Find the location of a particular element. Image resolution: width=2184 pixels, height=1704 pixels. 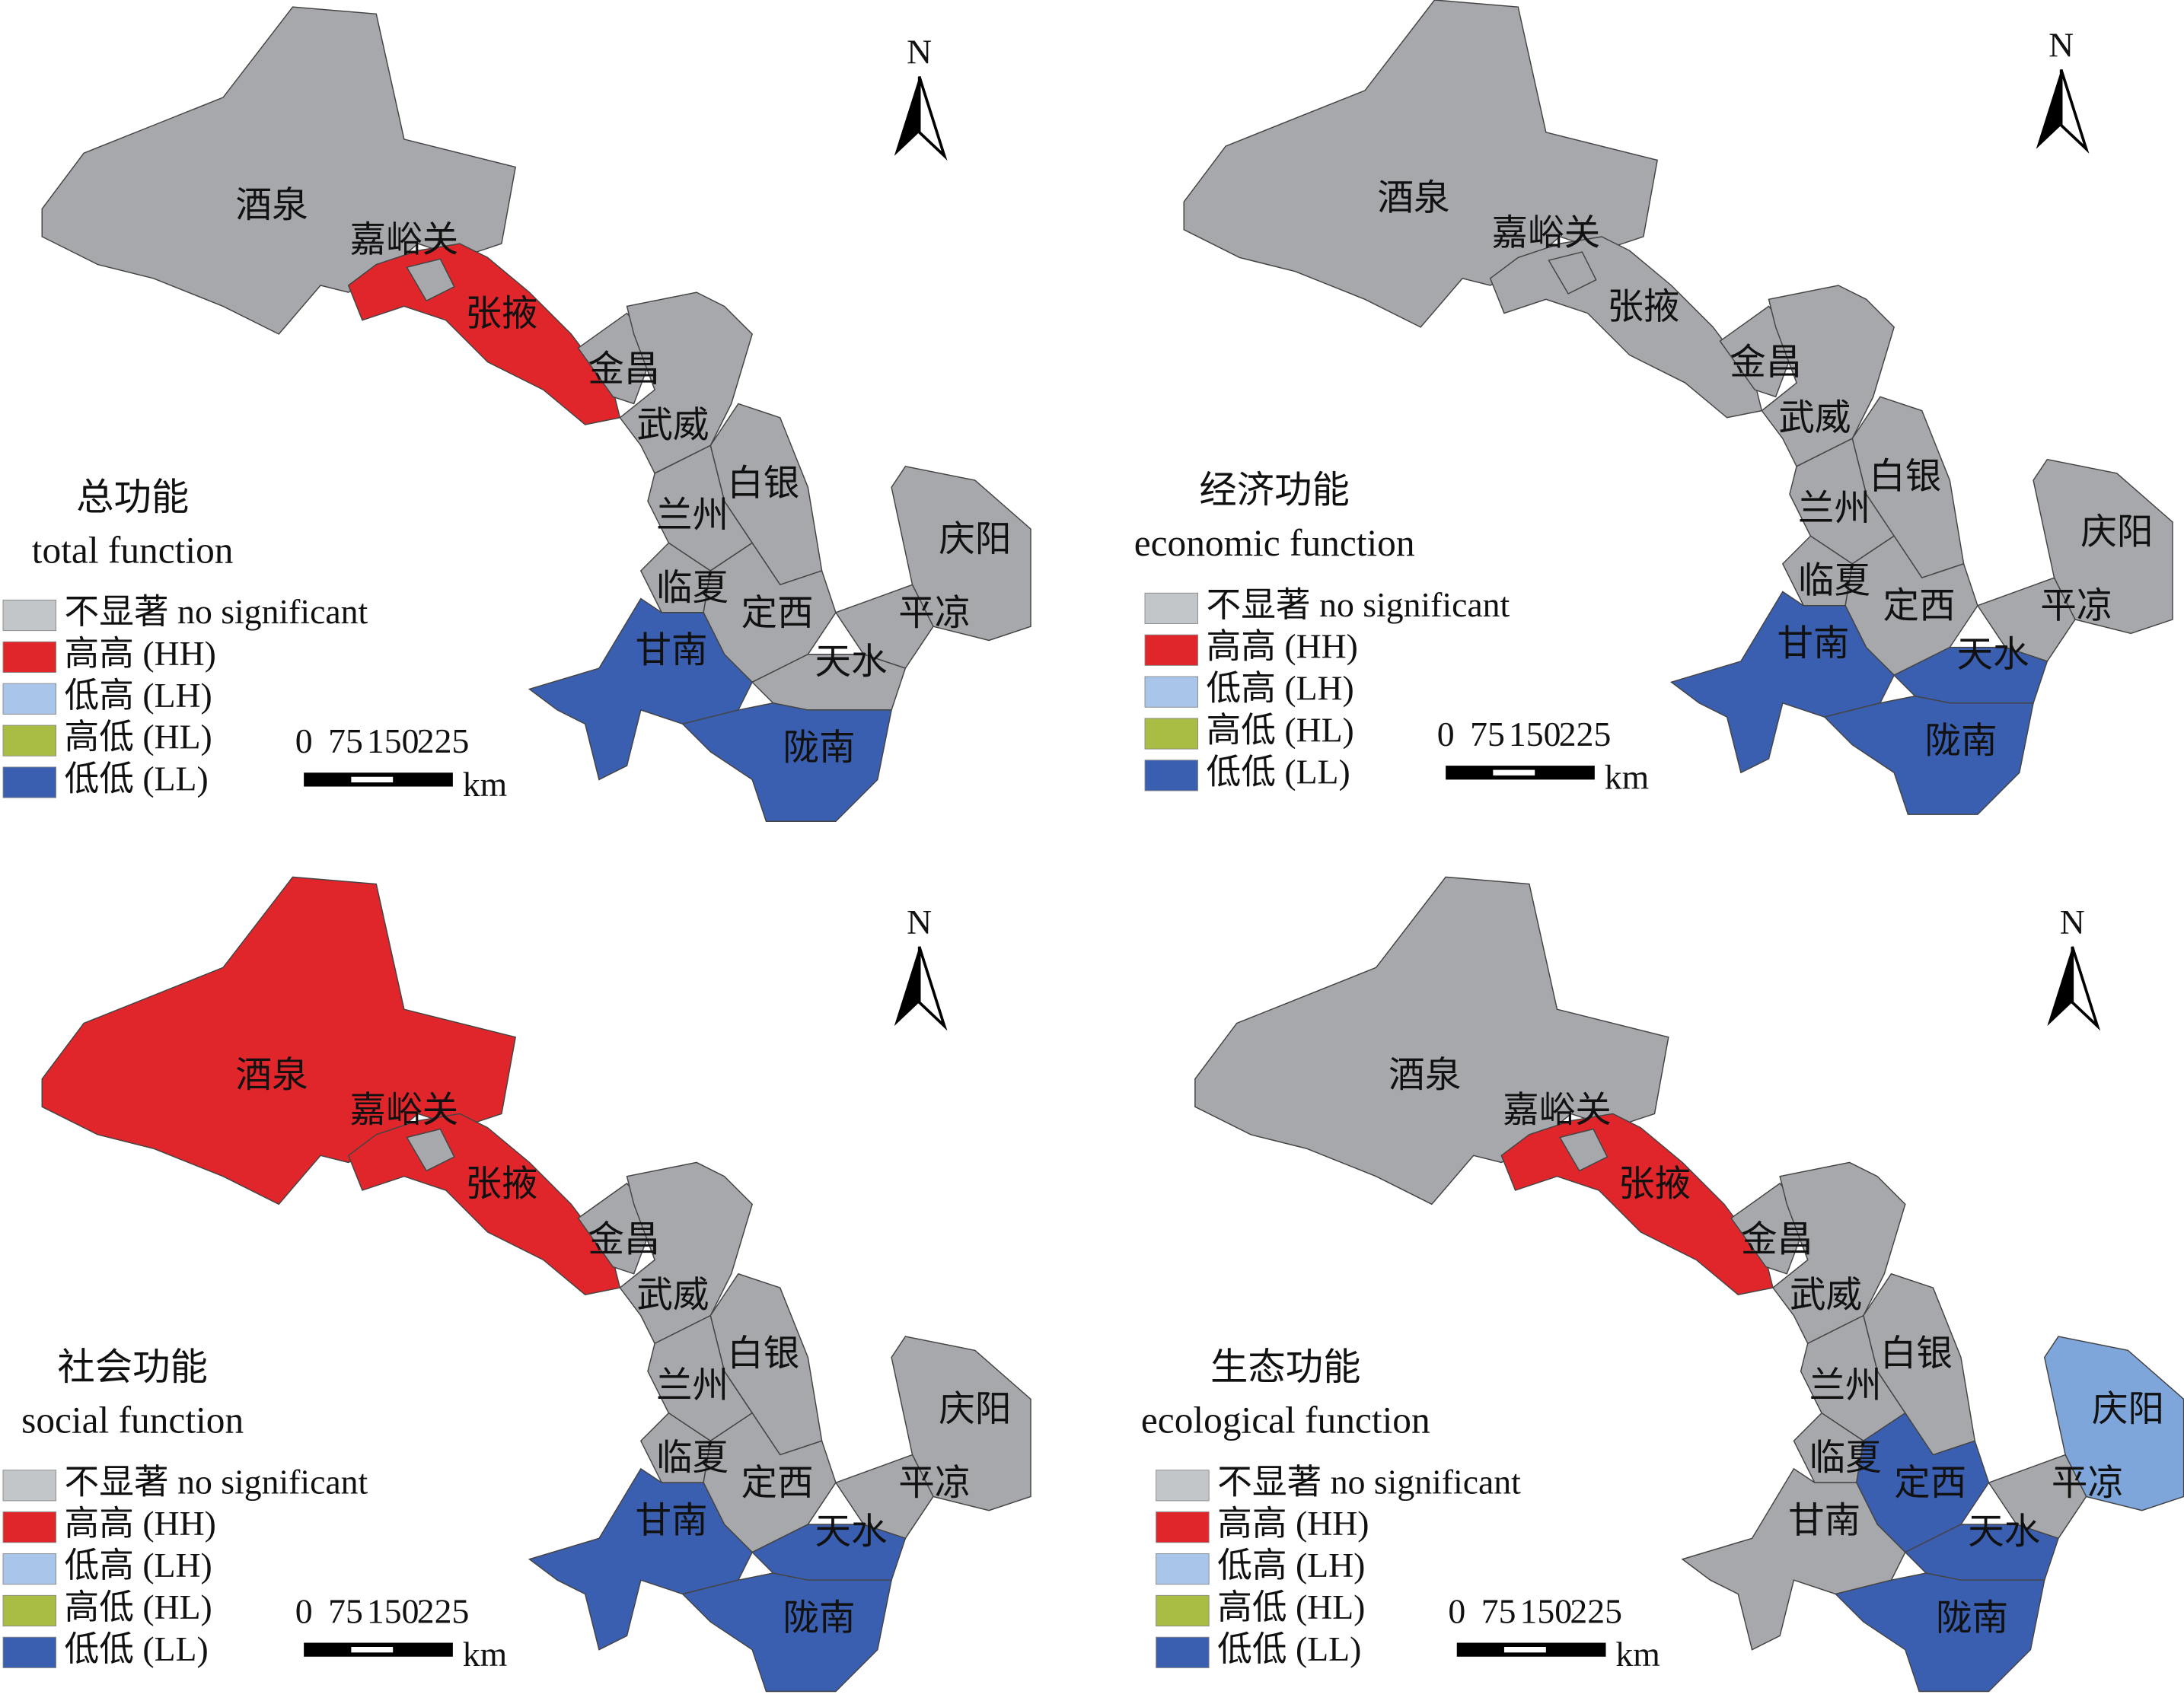

panel-title: 总功能 is located at coordinates (132, 497).